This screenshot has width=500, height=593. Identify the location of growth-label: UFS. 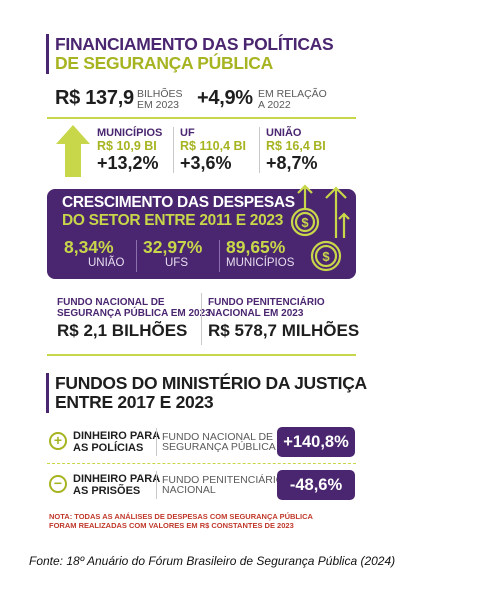
(176, 263).